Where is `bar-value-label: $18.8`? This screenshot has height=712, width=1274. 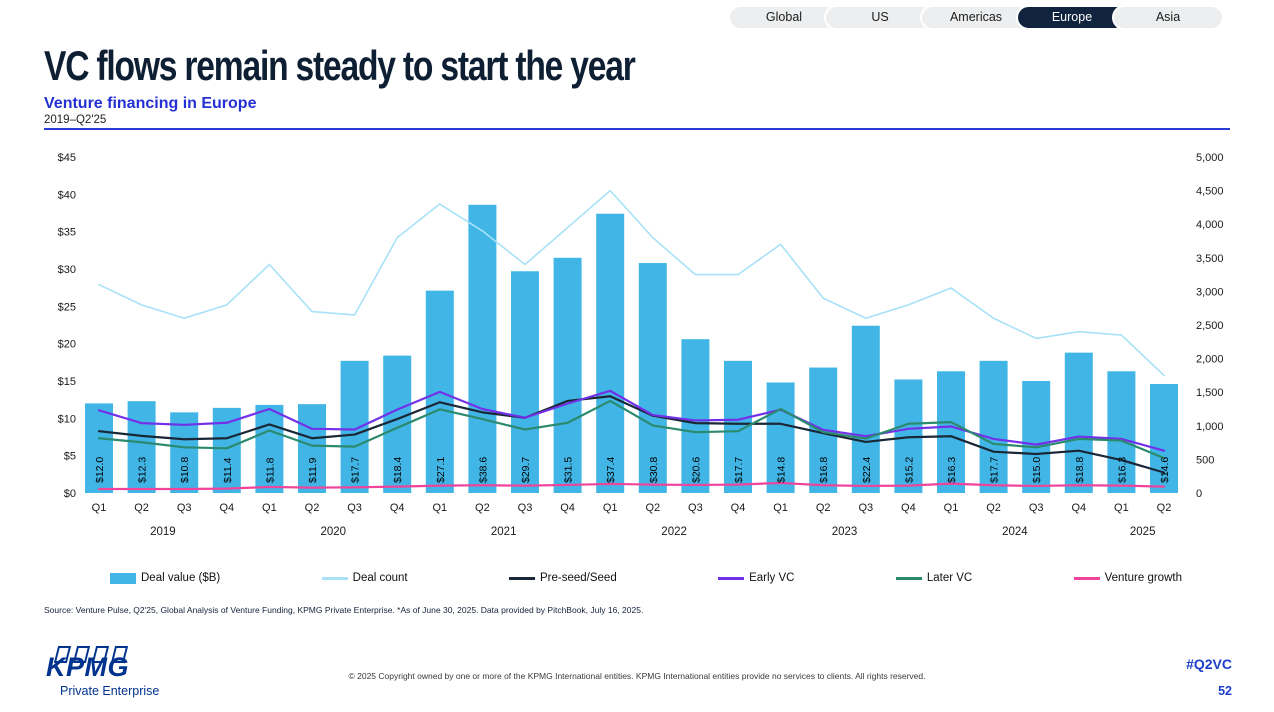 bar-value-label: $18.8 is located at coordinates (1080, 470).